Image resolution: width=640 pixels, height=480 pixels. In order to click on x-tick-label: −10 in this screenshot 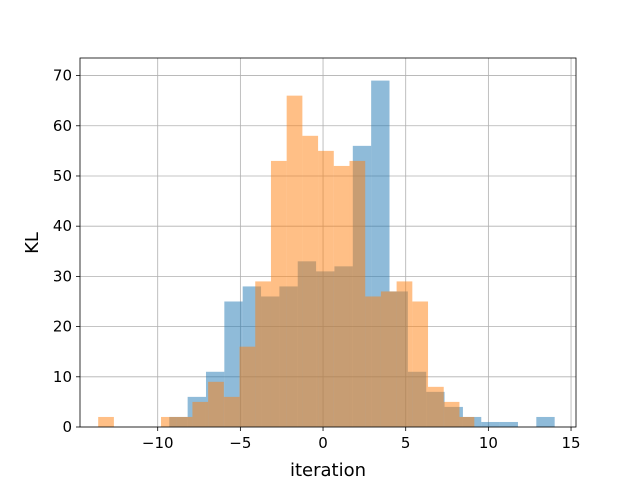, I will do `click(158, 443)`.